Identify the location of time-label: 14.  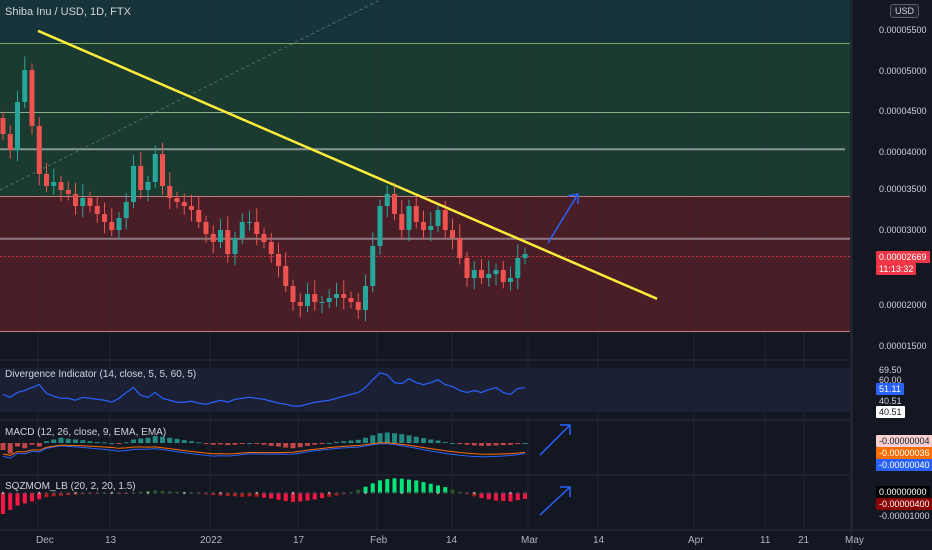
(452, 540).